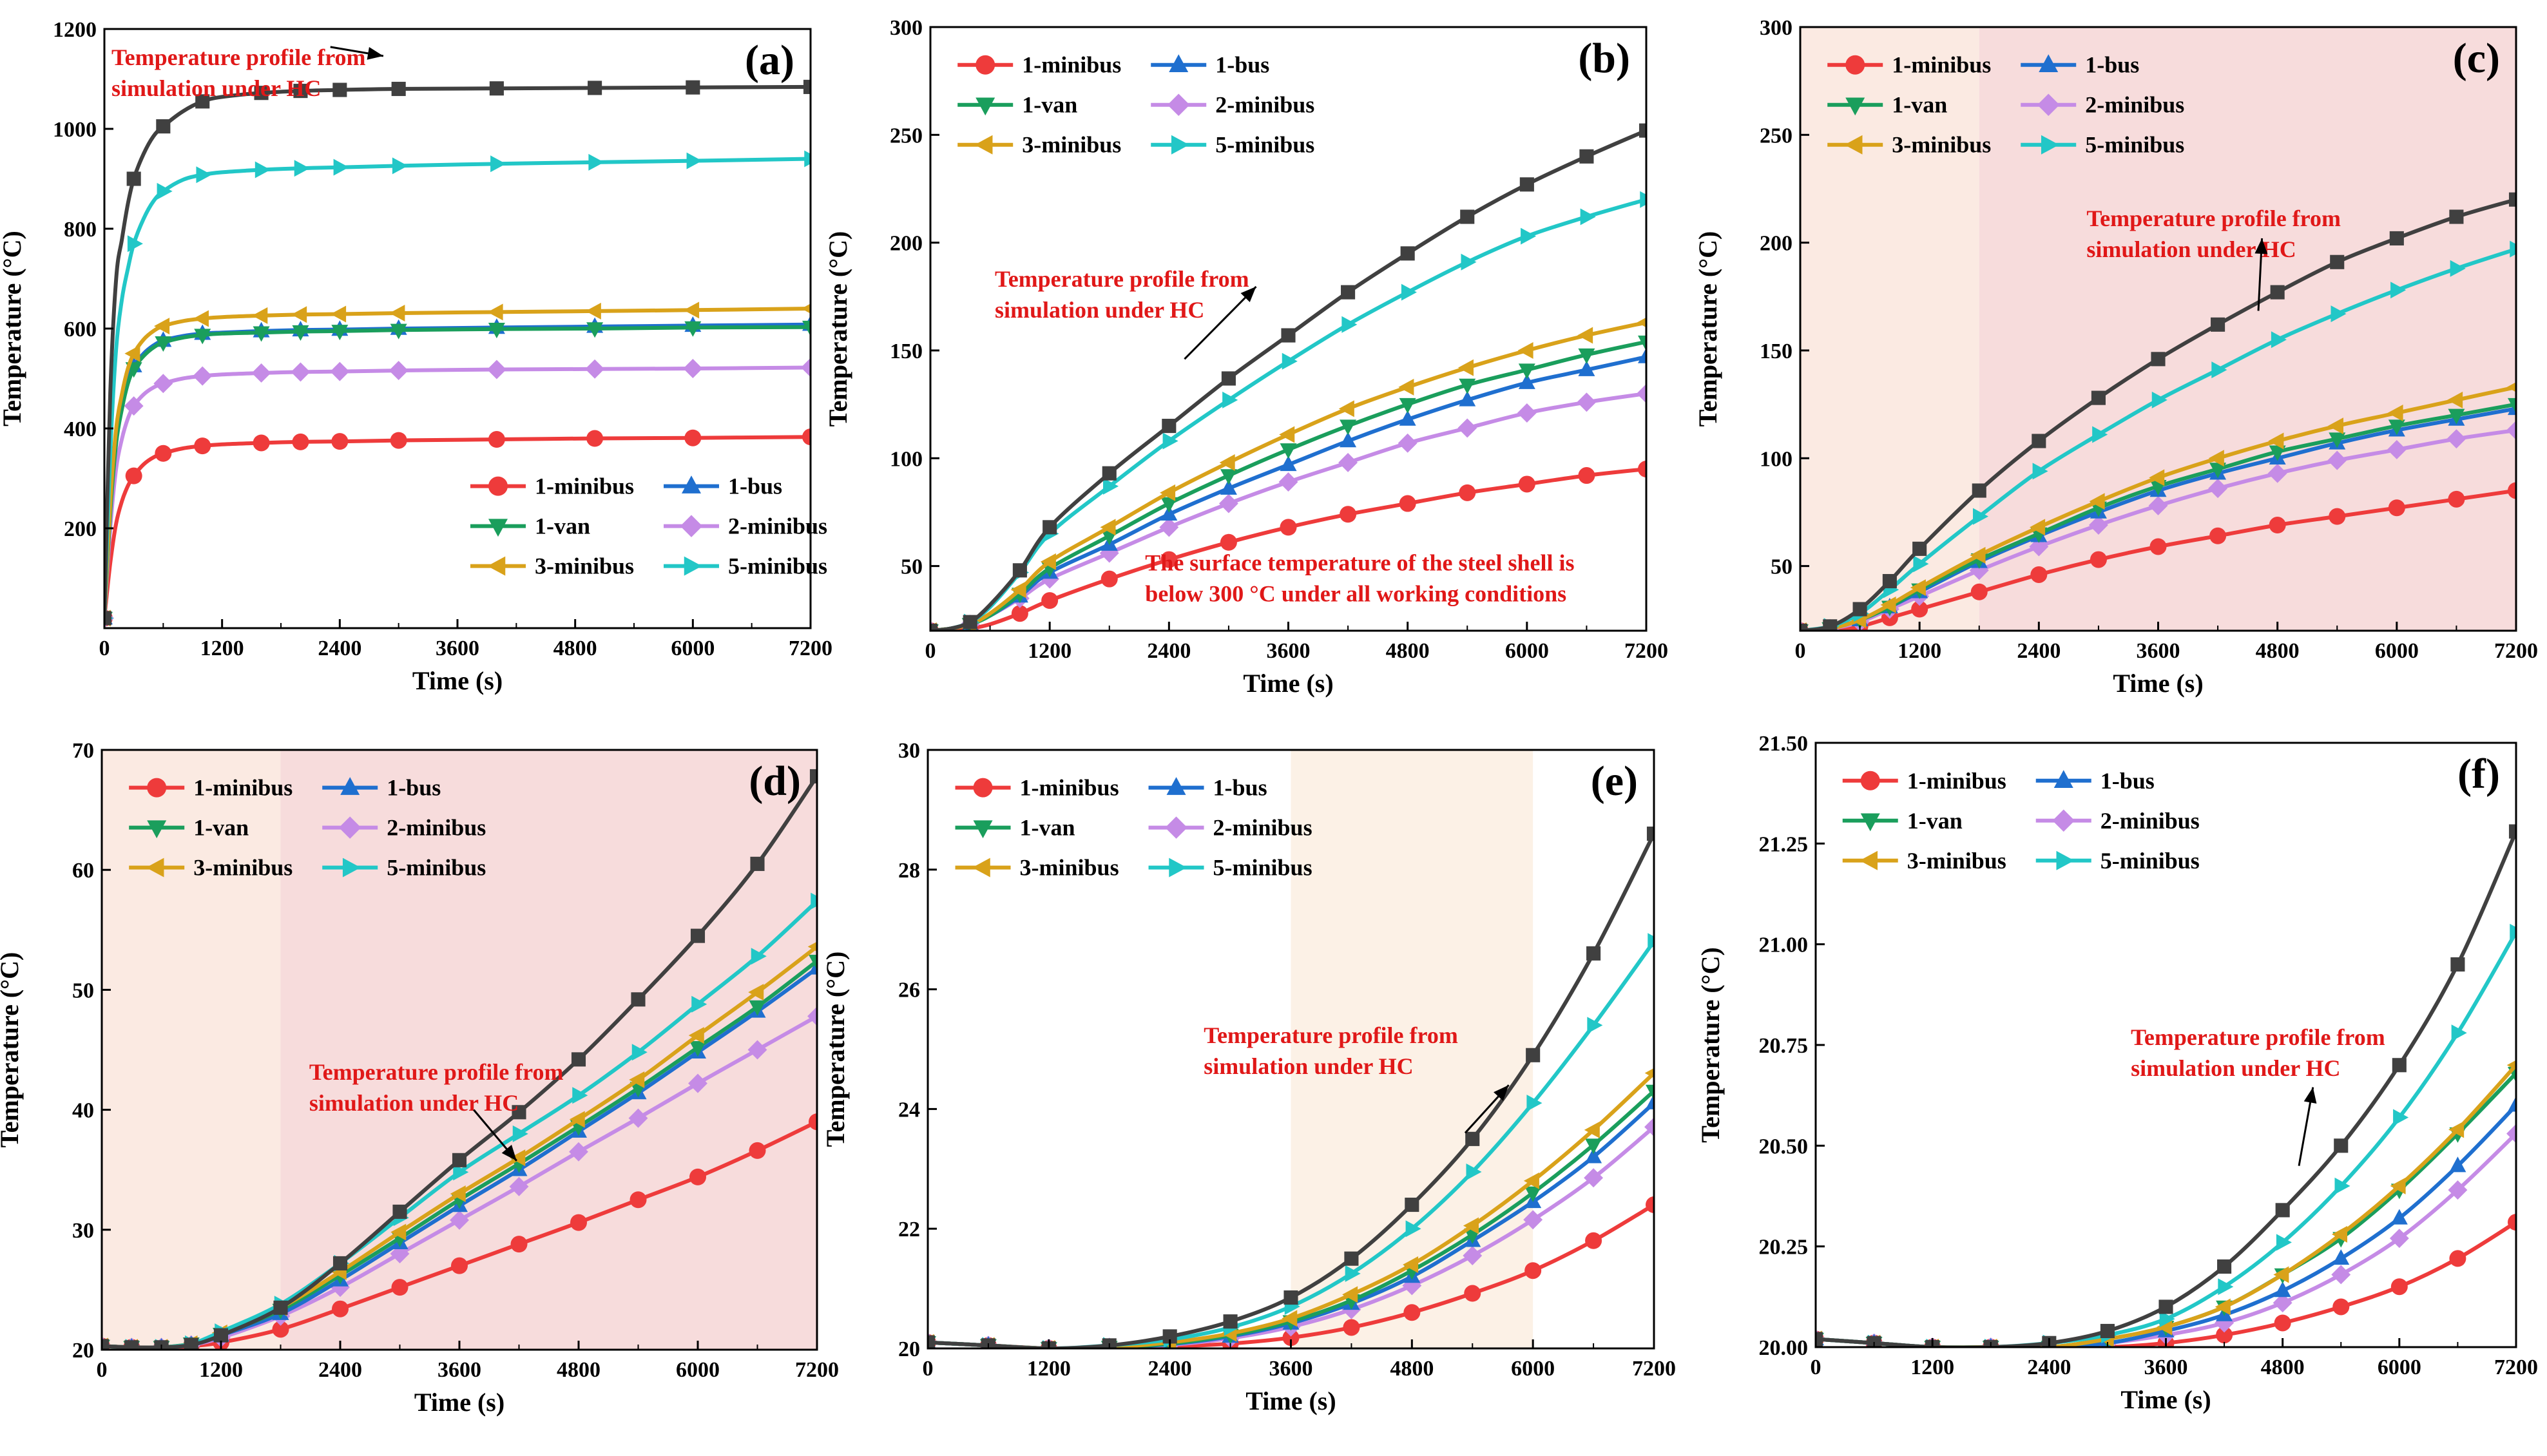  I want to click on panel-label: (f), so click(2478, 774).